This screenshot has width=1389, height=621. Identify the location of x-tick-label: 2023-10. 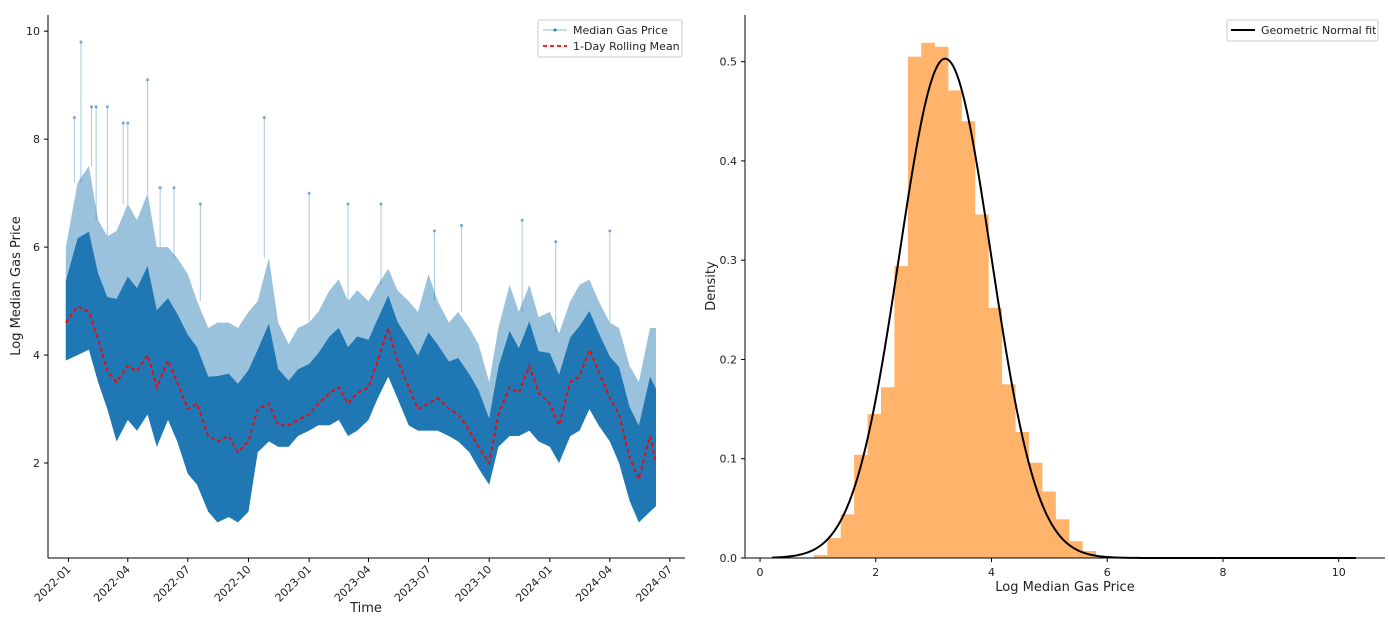
(474, 584).